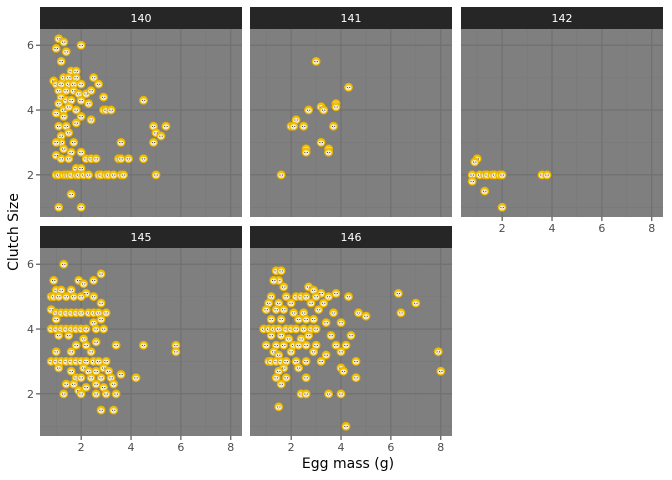  What do you see at coordinates (348, 464) in the screenshot?
I see `x-axis-title: Egg mass (g)` at bounding box center [348, 464].